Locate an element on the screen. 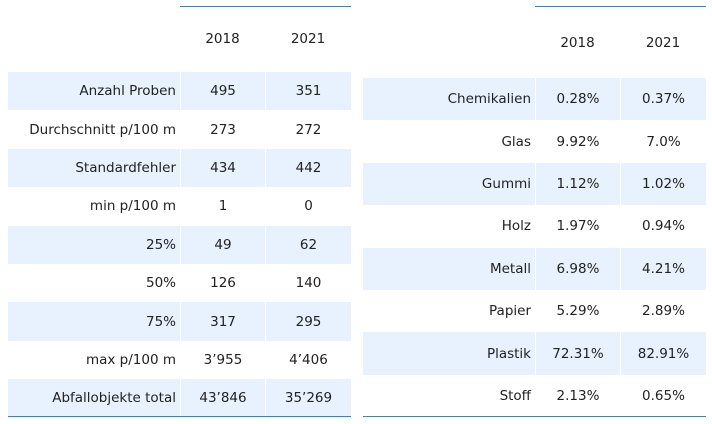  table-row: max p/100 m 3’955 4’406 is located at coordinates (179, 360).